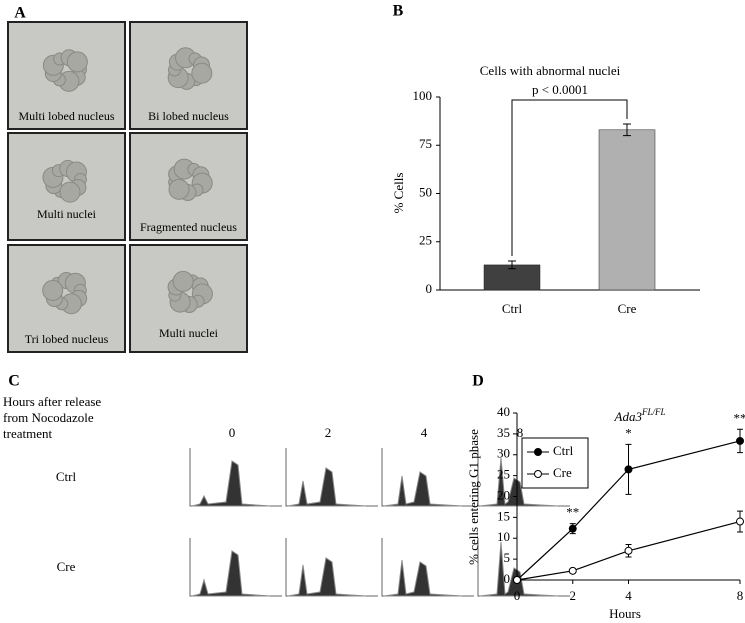 The width and height of the screenshot is (745, 623). What do you see at coordinates (550, 70) in the screenshot?
I see `chart-title: Cells with abnormal nuclei` at bounding box center [550, 70].